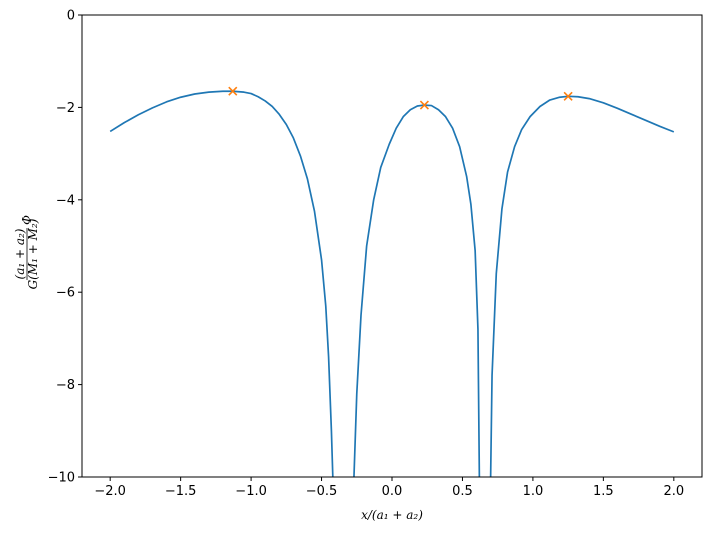  Describe the element at coordinates (603, 491) in the screenshot. I see `x-tick-label: 1.5` at that location.